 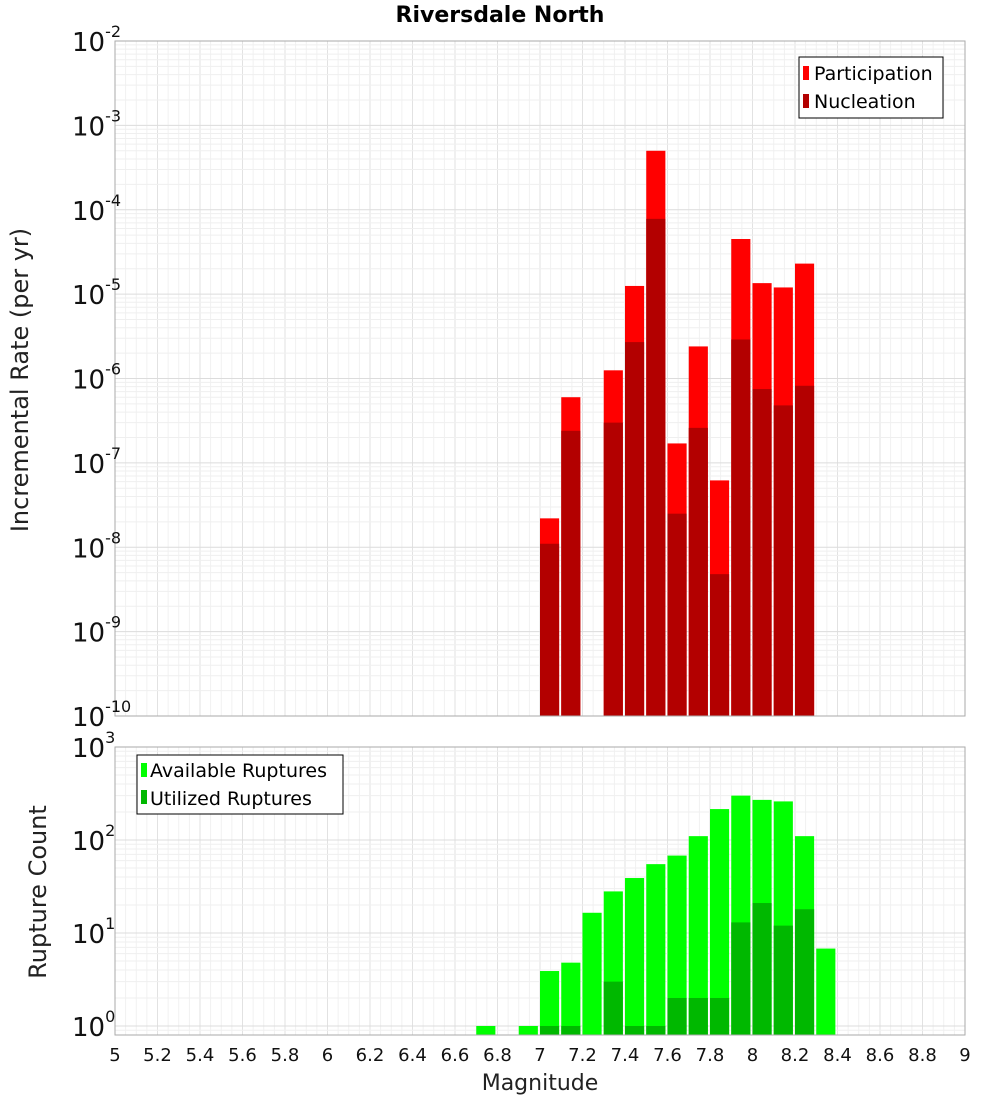 What do you see at coordinates (93, 746) in the screenshot?
I see `count-y-tick-label: 10³` at bounding box center [93, 746].